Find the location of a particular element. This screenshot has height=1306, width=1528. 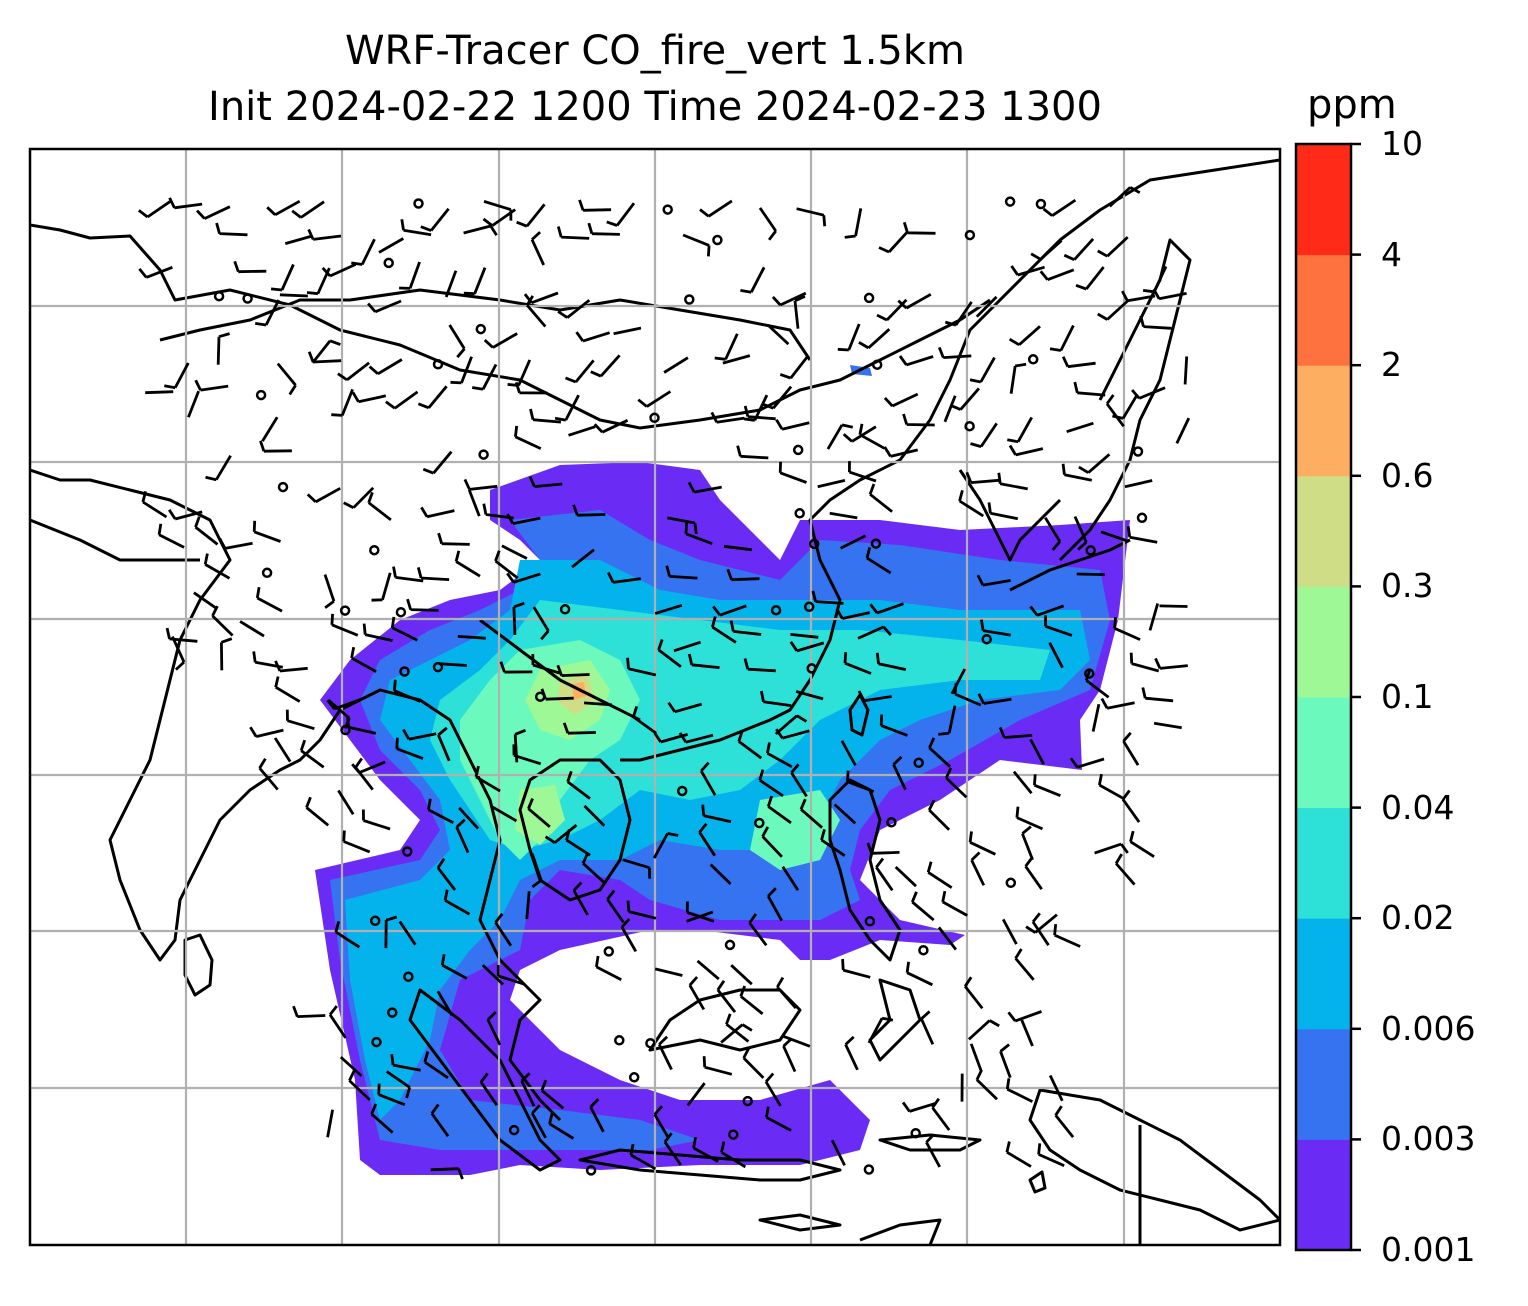

colorbar-tick-label: 0.1 is located at coordinates (1407, 696).